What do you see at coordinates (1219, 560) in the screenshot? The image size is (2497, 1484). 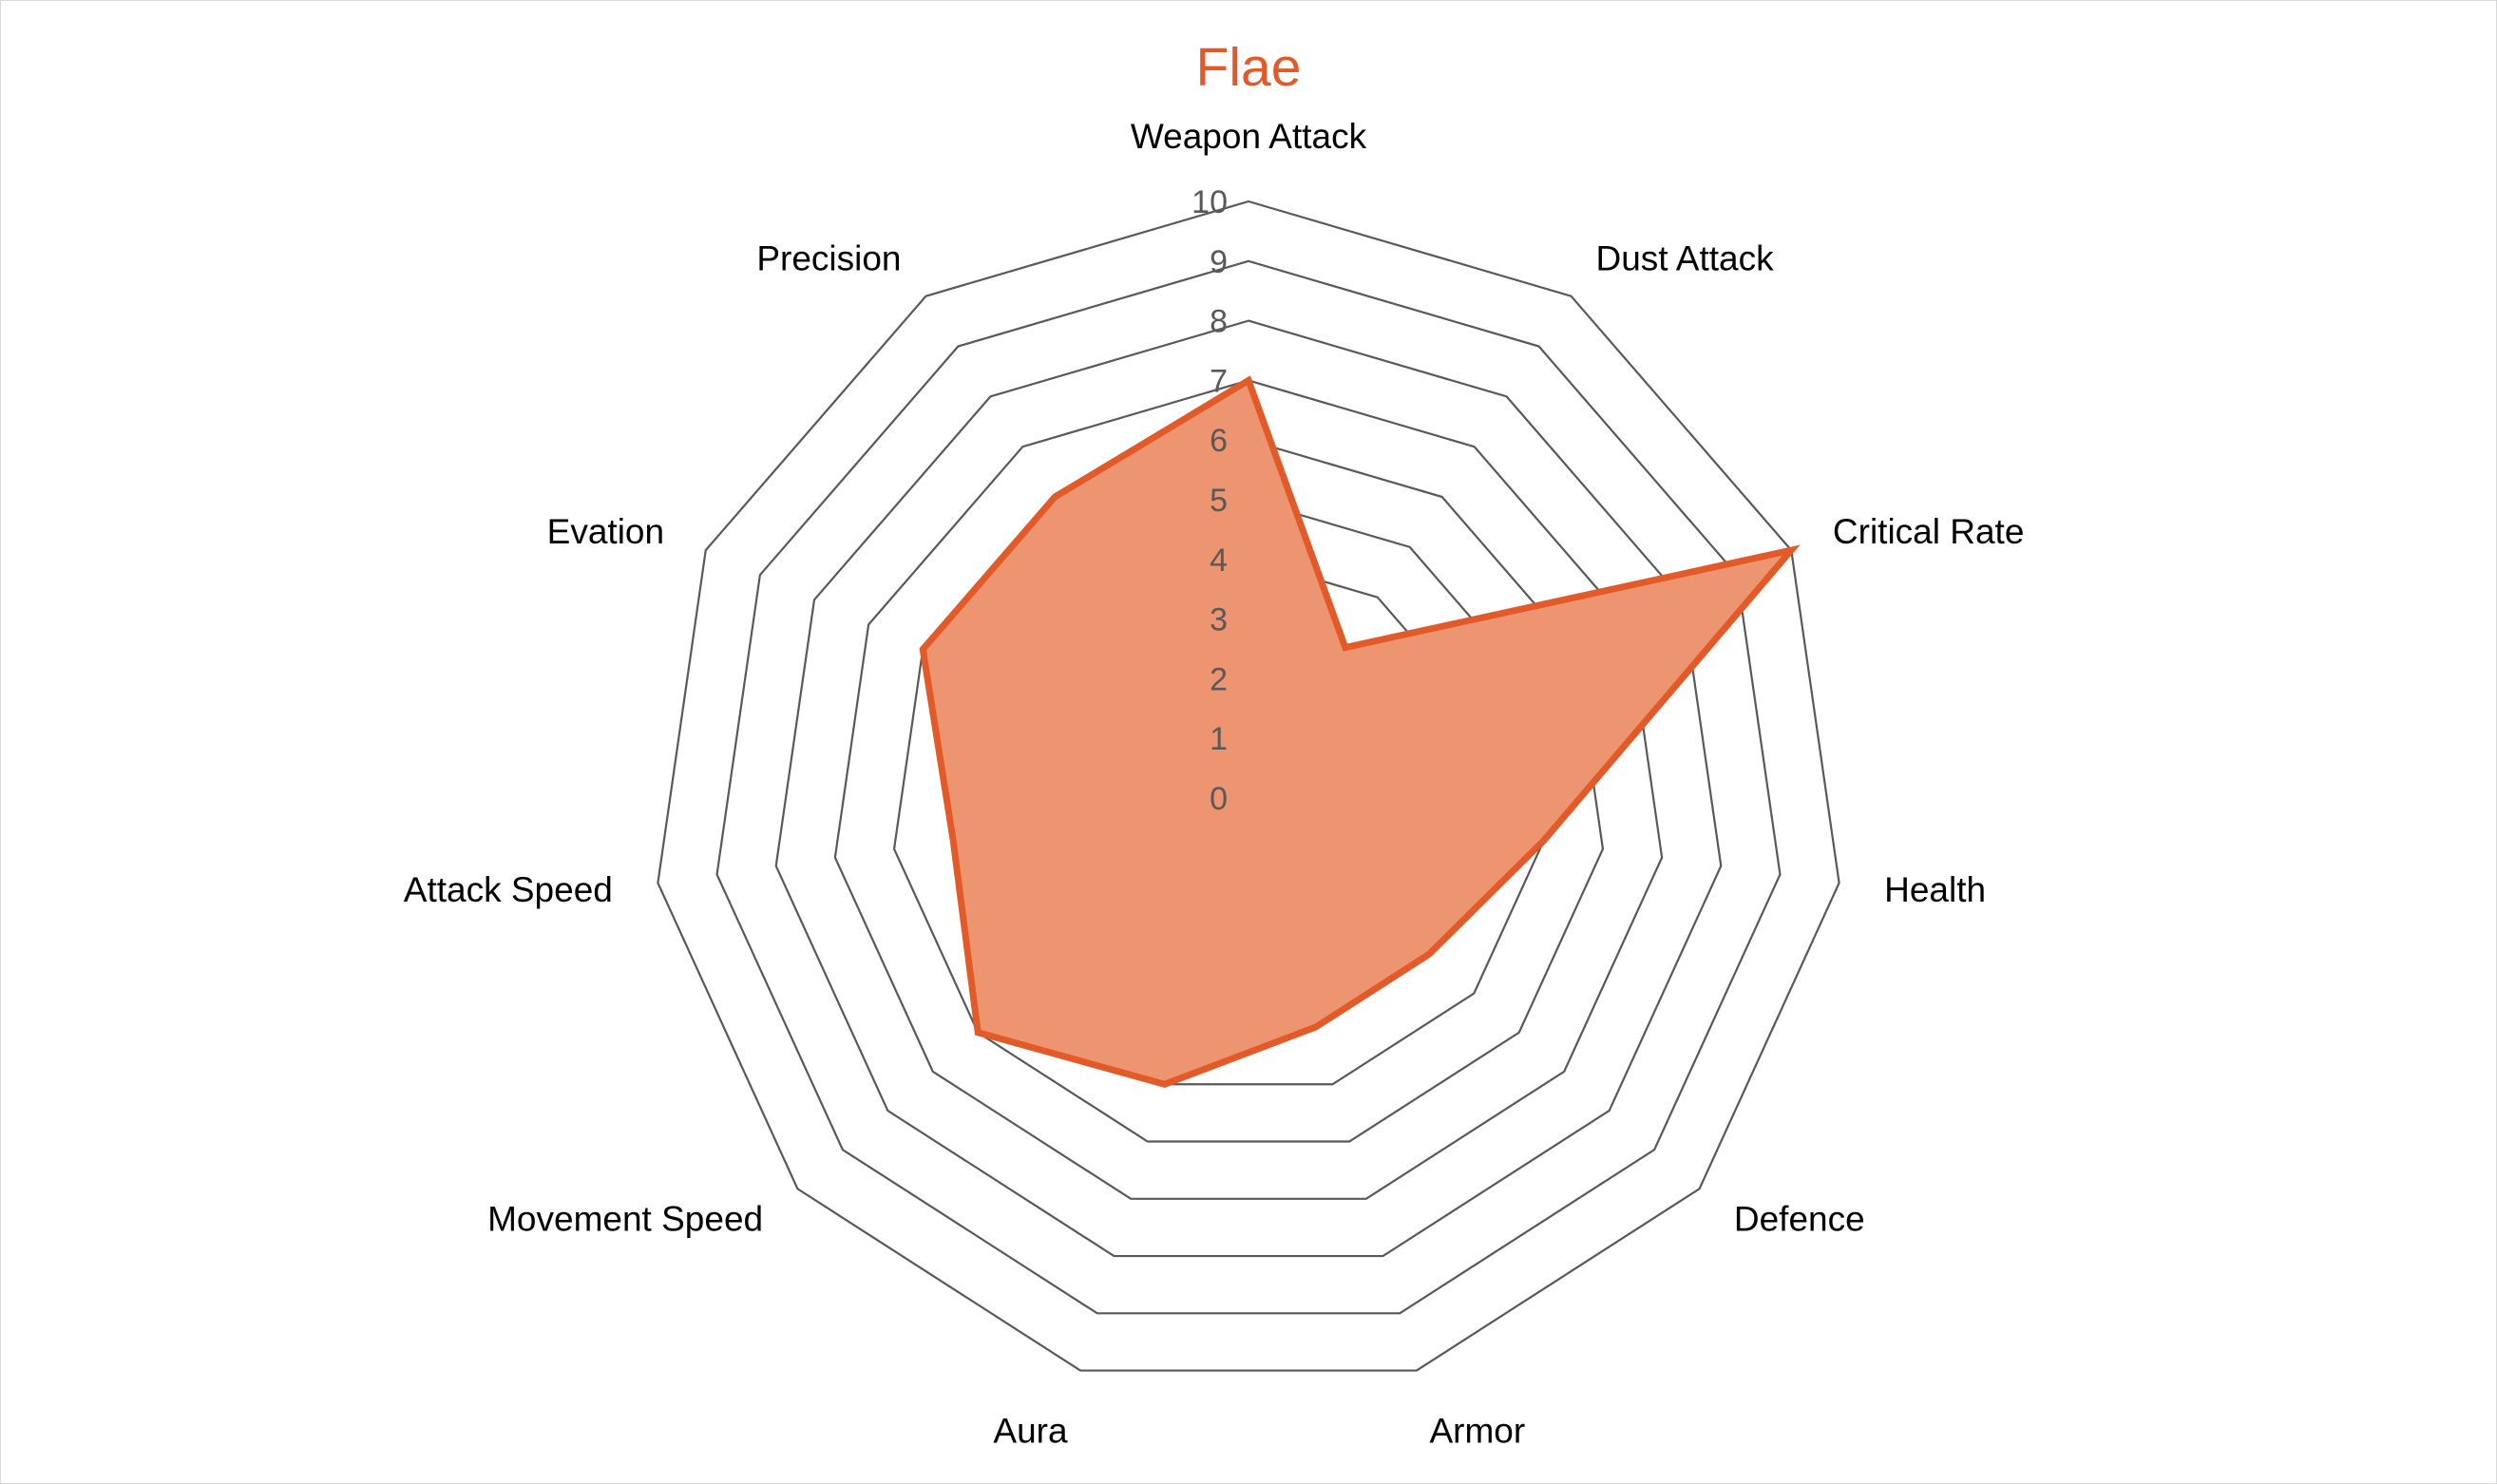 I see `tick-label-4: 4` at bounding box center [1219, 560].